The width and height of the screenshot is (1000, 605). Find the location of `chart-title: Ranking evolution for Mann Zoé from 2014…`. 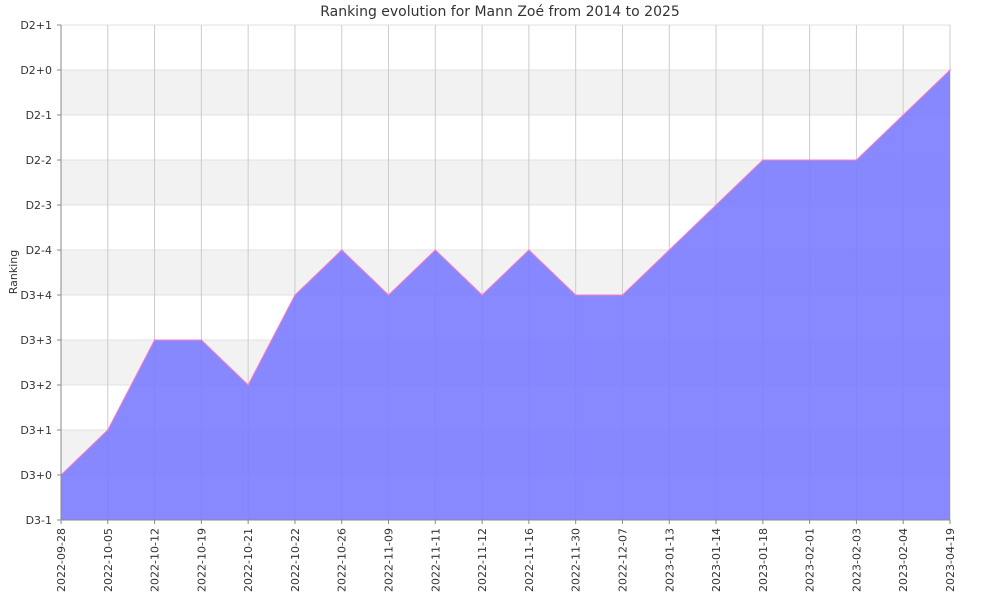

chart-title: Ranking evolution for Mann Zoé from 2014… is located at coordinates (500, 12).